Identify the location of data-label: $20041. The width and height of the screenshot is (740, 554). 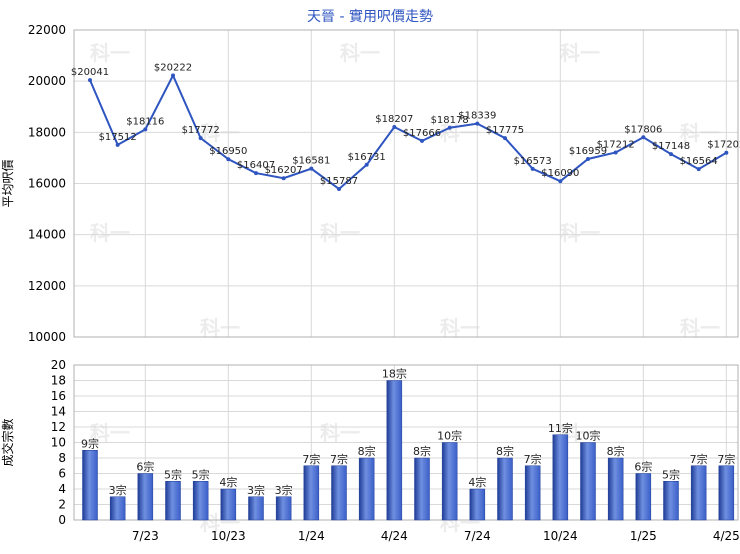
(90, 72).